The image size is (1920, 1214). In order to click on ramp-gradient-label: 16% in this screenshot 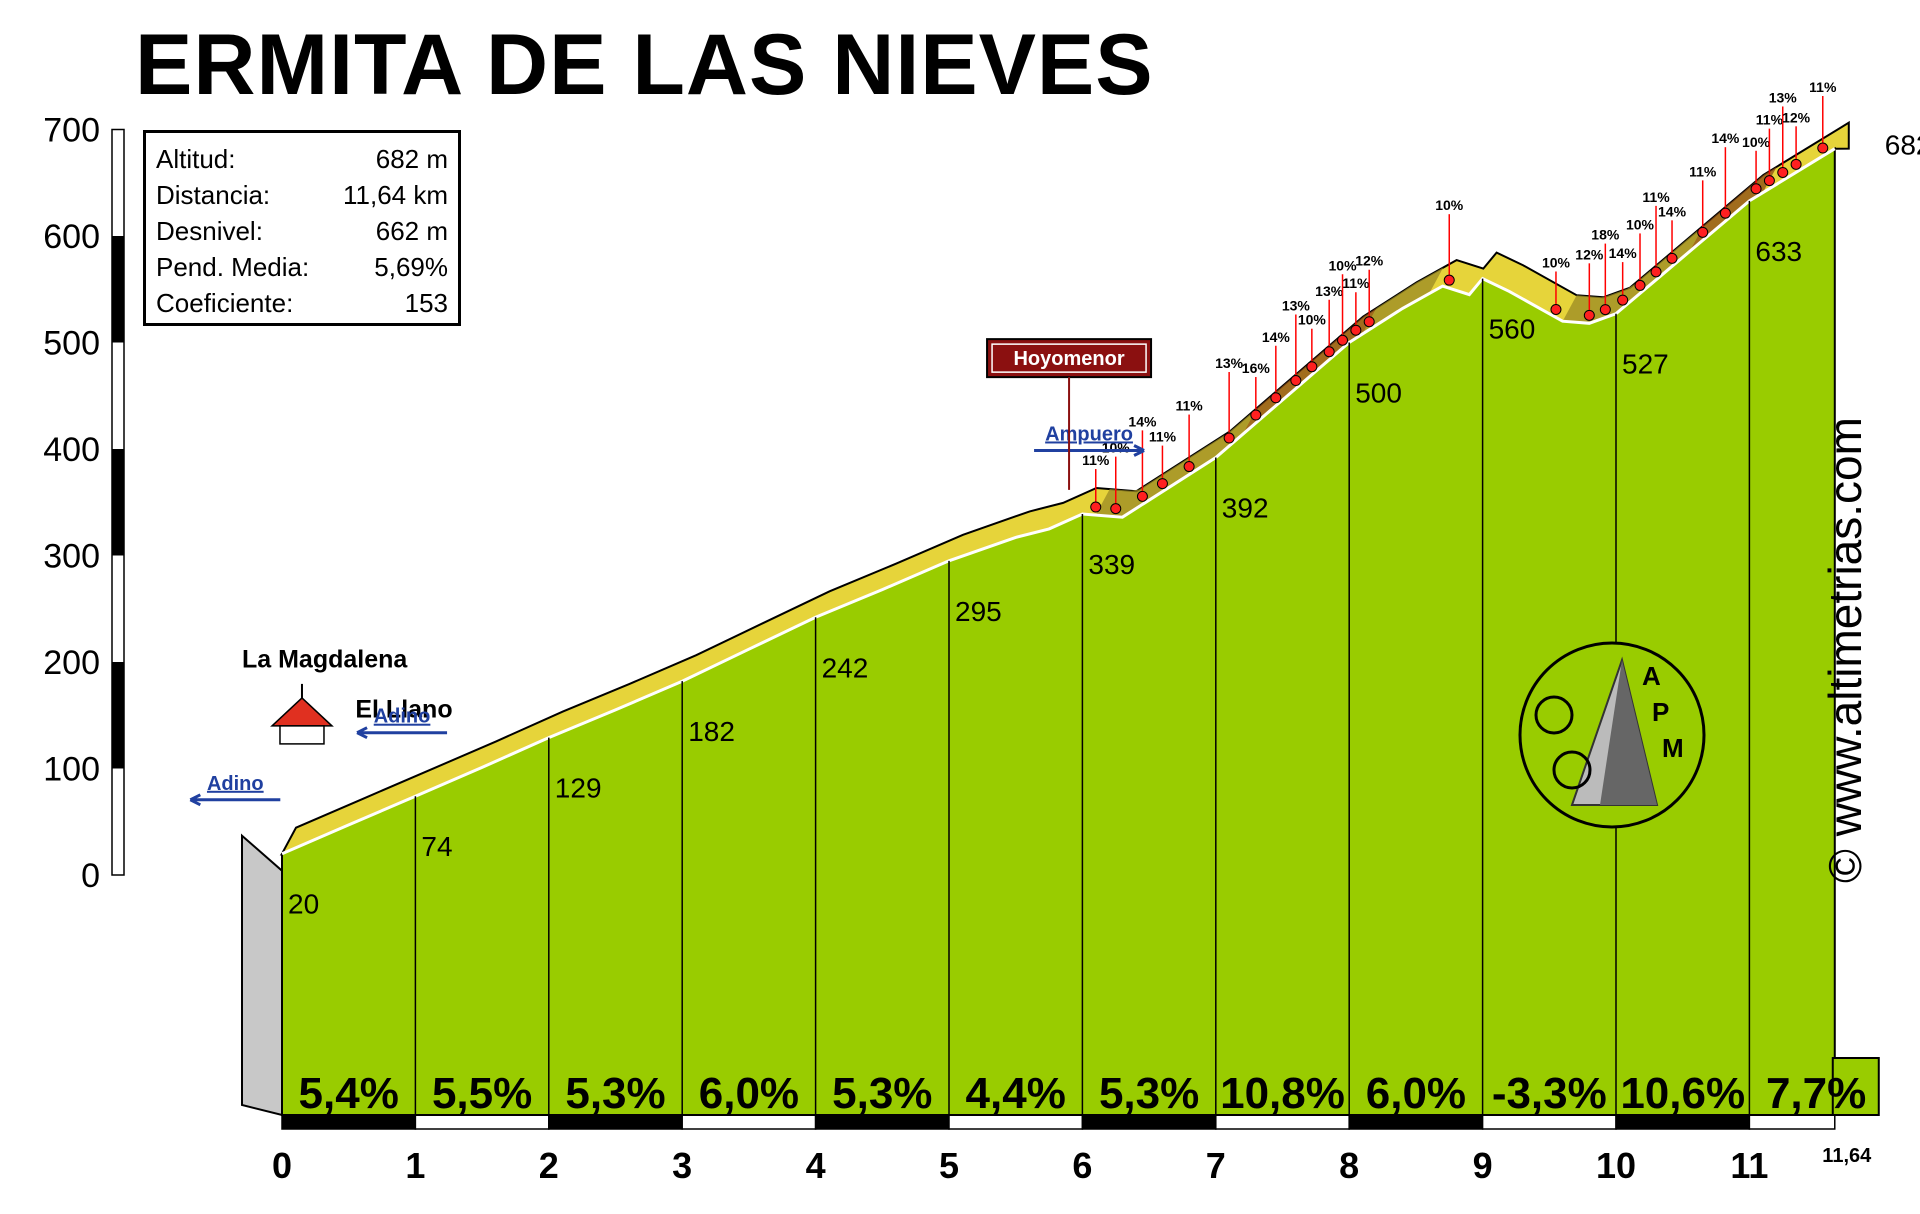, I will do `click(1256, 368)`.